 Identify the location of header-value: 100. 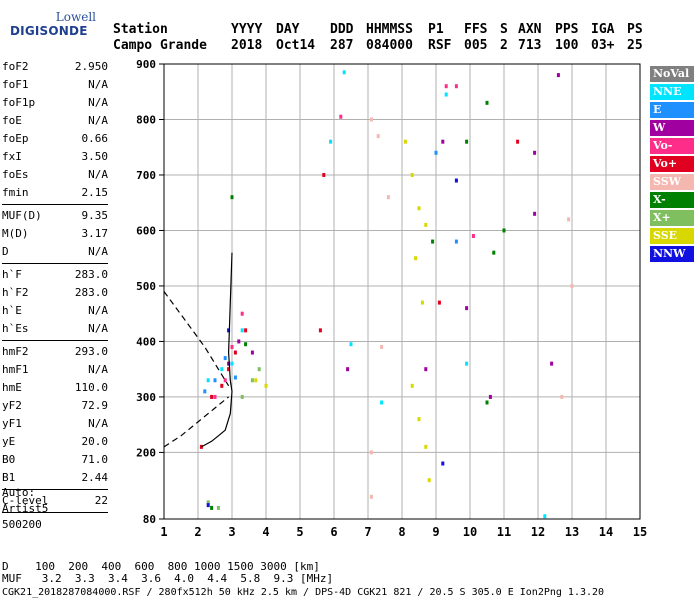
(567, 45).